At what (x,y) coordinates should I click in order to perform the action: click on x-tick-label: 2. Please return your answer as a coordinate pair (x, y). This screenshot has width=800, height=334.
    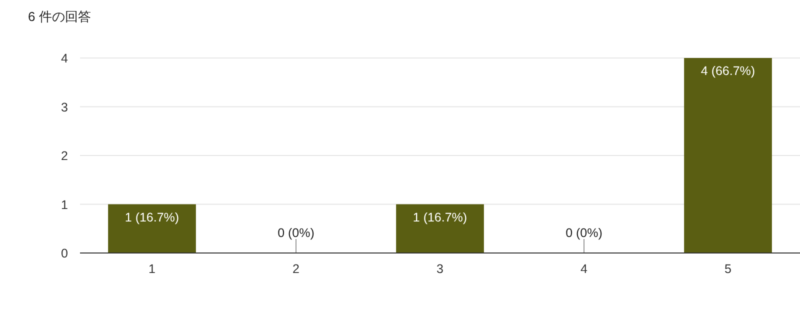
    Looking at the image, I should click on (296, 269).